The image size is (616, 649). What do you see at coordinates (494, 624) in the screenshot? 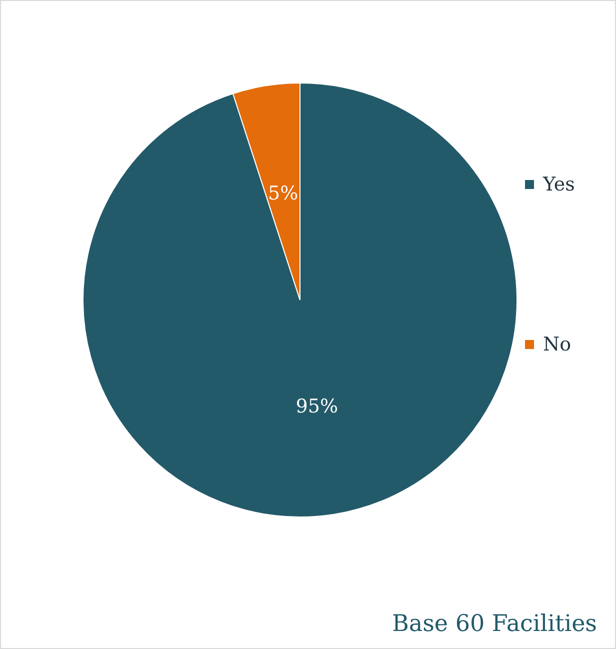
I see `text: Base 60 Facilities` at bounding box center [494, 624].